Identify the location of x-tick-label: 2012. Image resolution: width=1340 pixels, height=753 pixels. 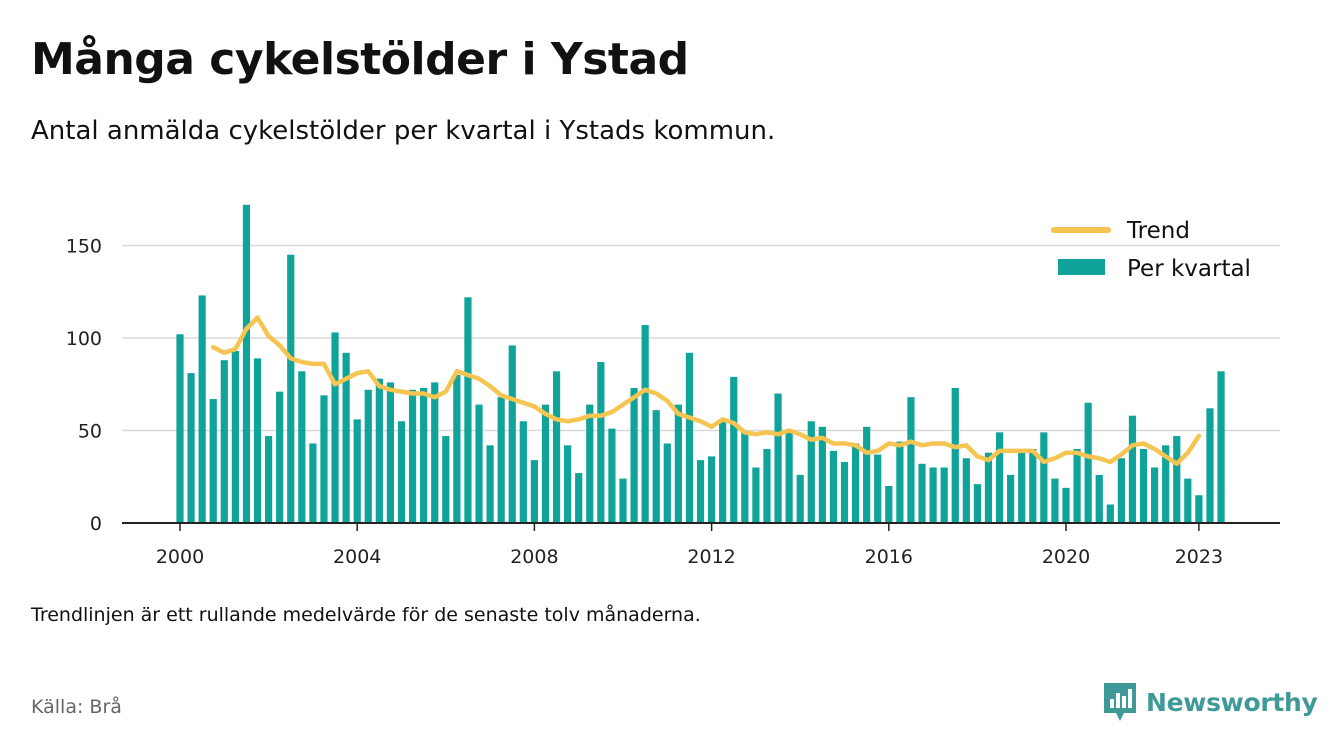
(711, 557).